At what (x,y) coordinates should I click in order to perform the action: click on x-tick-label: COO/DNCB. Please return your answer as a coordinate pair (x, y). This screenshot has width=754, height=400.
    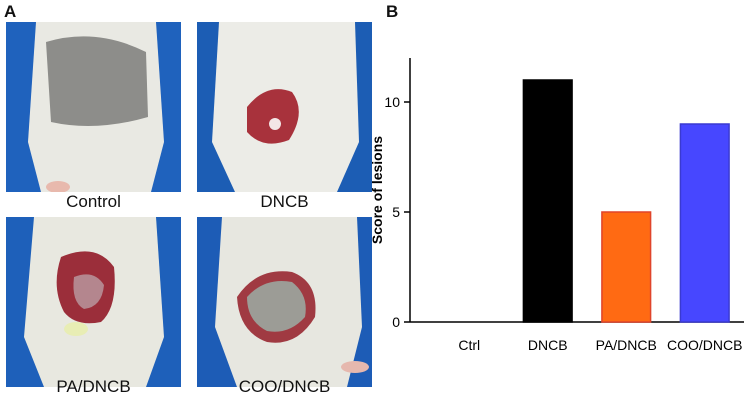
    Looking at the image, I should click on (704, 345).